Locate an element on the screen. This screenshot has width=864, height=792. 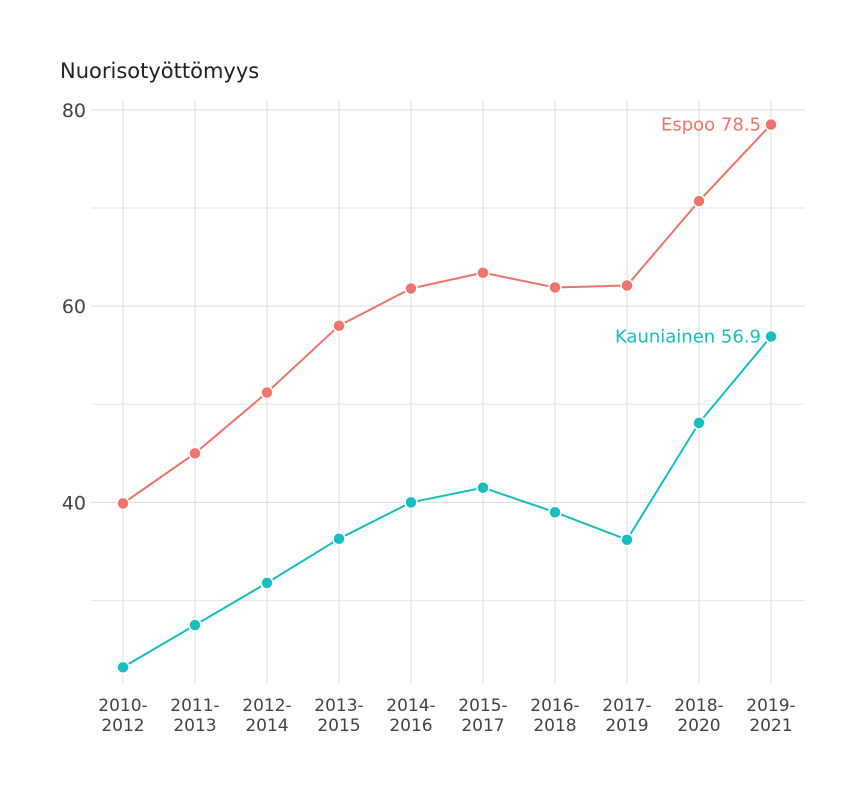
x-tick-label: 2013- is located at coordinates (338, 706).